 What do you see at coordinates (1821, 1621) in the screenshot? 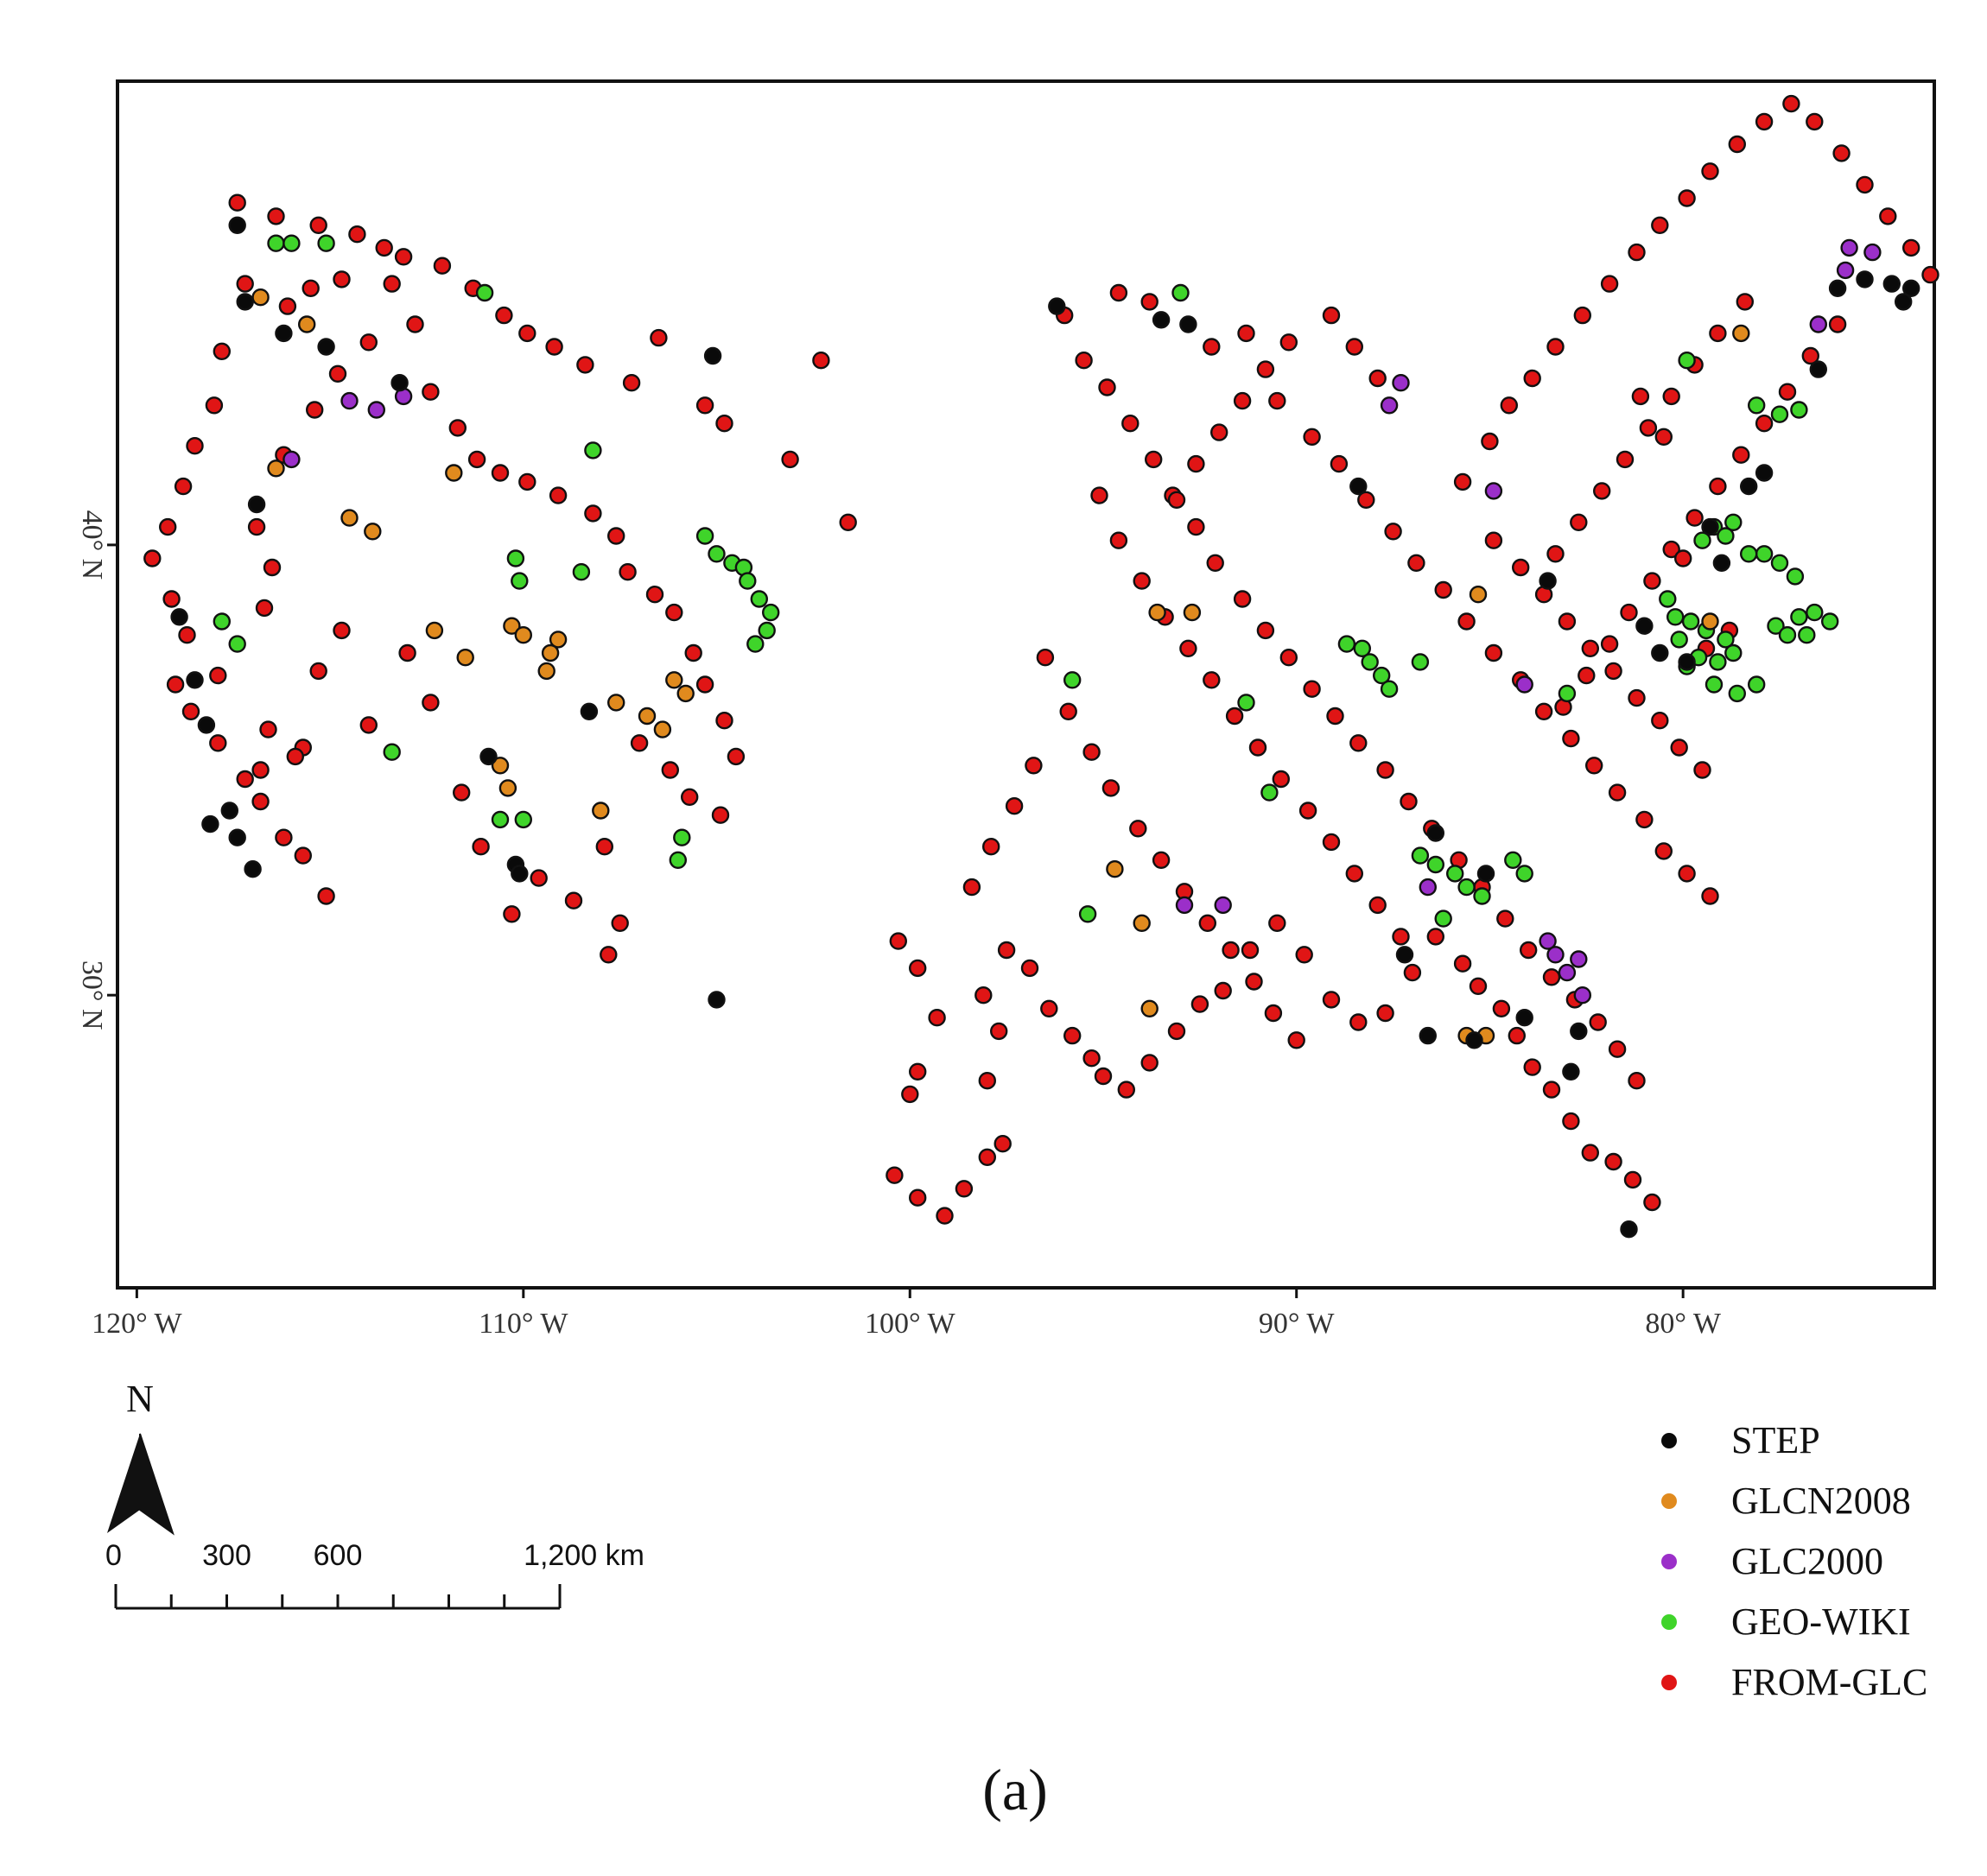
I see `legend-label: GEO-WIKI` at bounding box center [1821, 1621].